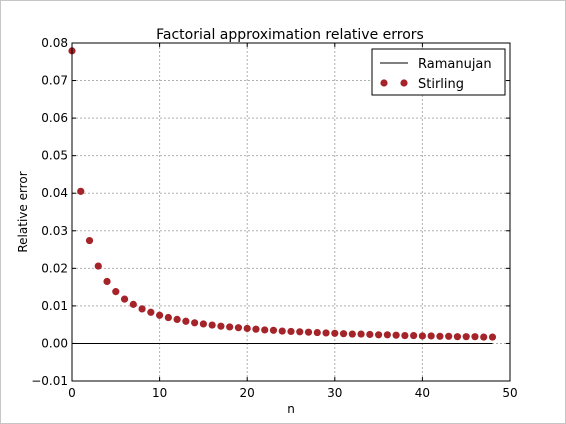 The height and width of the screenshot is (424, 566). Describe the element at coordinates (49, 381) in the screenshot. I see `y-tick-label: −0.01` at that location.